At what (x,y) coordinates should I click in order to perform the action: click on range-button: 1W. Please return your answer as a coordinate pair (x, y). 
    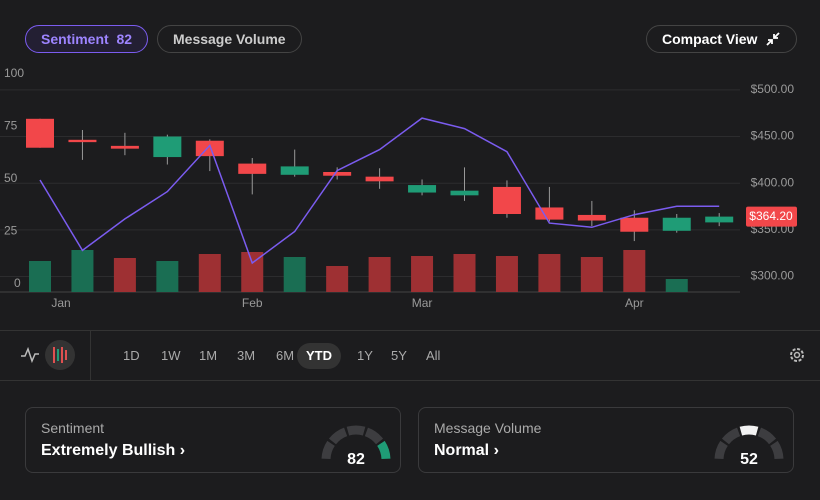
    Looking at the image, I should click on (171, 355).